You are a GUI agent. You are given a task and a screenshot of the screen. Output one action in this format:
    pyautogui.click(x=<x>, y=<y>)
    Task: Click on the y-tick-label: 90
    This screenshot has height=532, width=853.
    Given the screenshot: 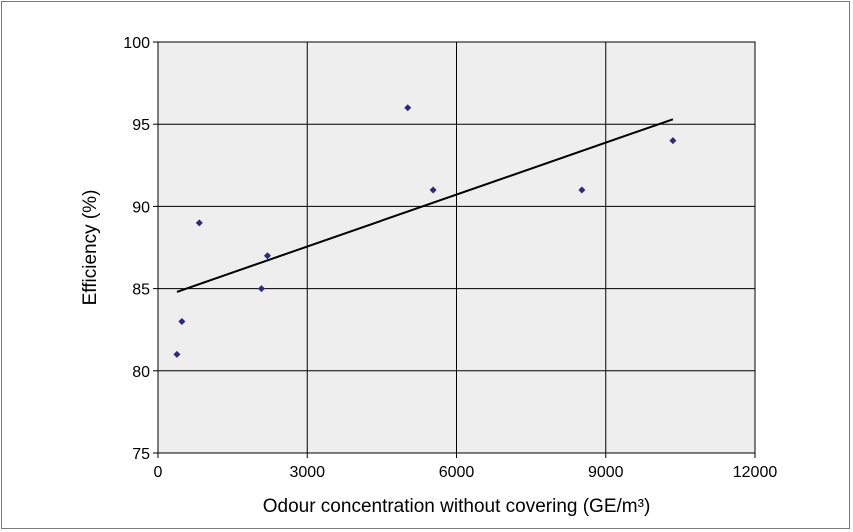 What is the action you would take?
    pyautogui.click(x=141, y=207)
    